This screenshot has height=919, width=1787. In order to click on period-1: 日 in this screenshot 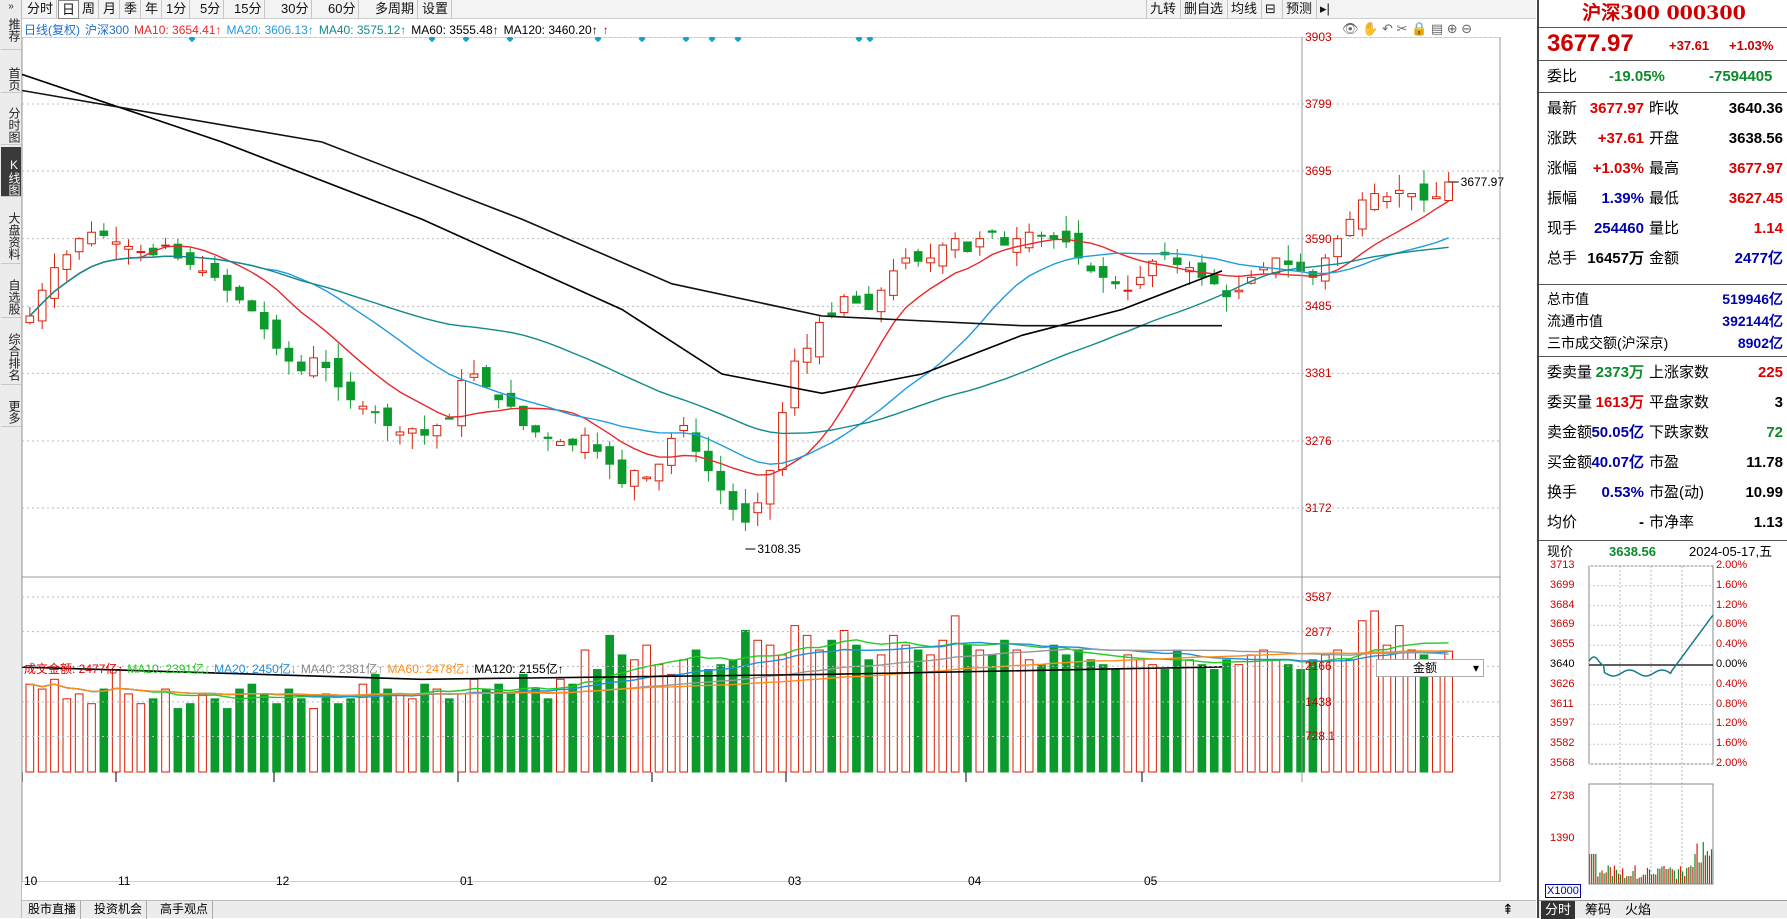, I will do `click(68, 9)`.